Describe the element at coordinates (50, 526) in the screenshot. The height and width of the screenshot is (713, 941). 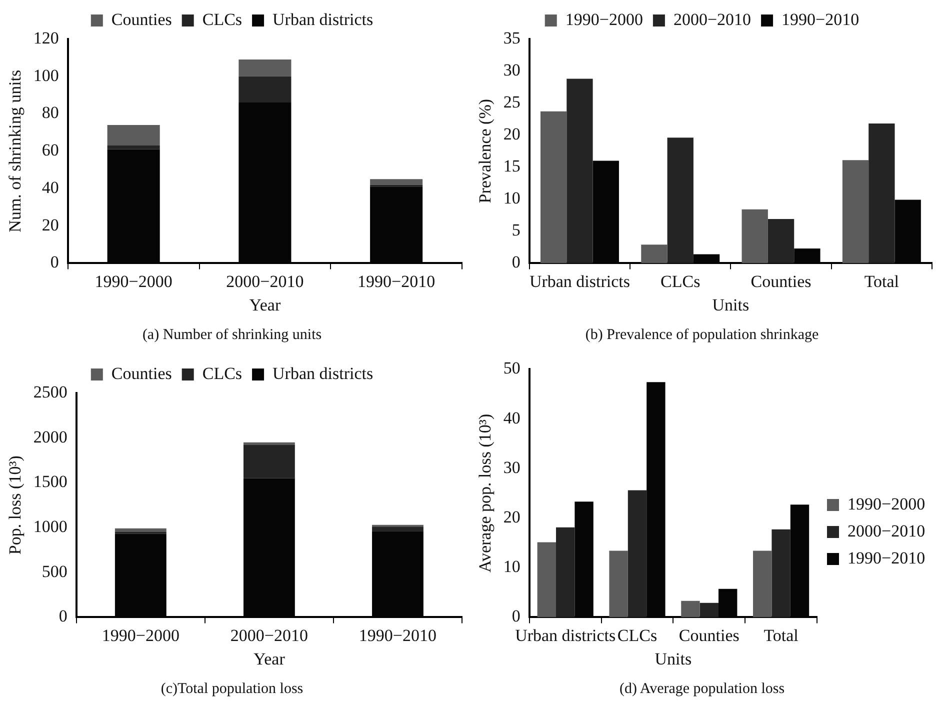
I see `y-tick-label: 1000` at that location.